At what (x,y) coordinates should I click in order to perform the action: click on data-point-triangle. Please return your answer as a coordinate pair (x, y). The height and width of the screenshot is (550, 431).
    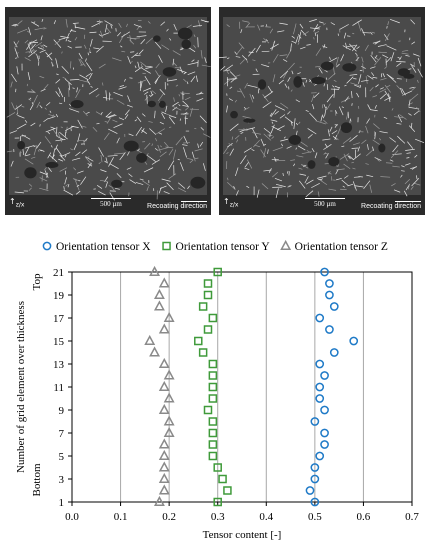
    Looking at the image, I should click on (164, 386).